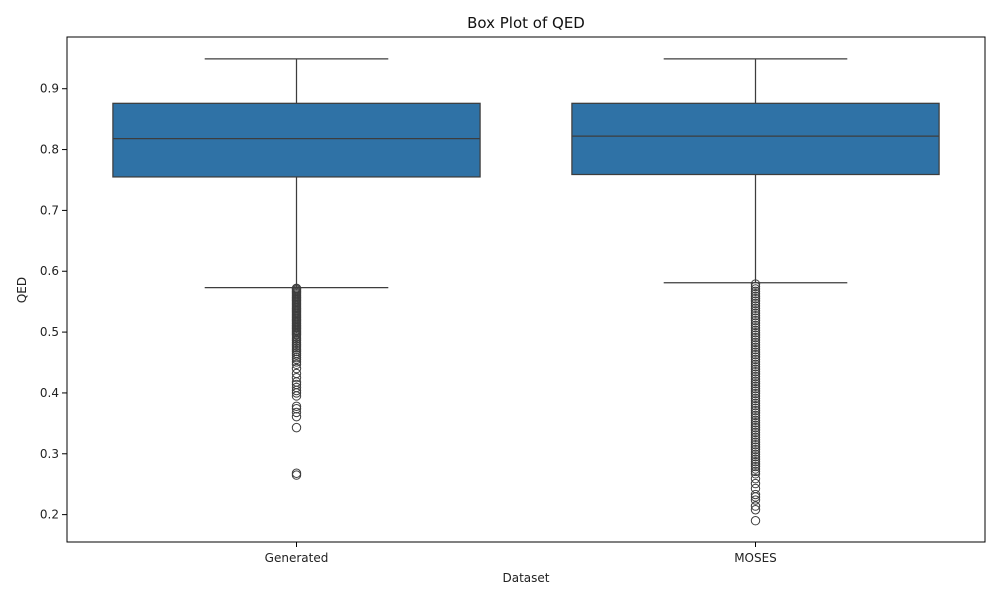 The image size is (1000, 600). What do you see at coordinates (49, 515) in the screenshot?
I see `y-tick-label: 0.2` at bounding box center [49, 515].